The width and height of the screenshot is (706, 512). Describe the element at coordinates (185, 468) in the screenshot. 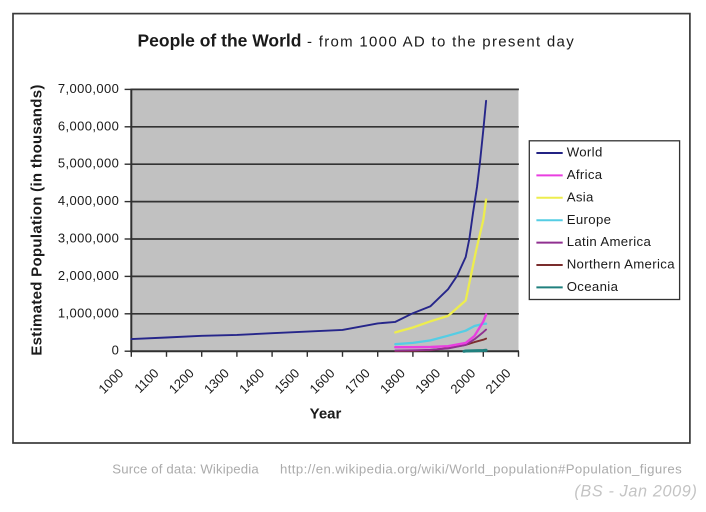

I see `svg-text: Surce of data: Wikipedia` at that location.